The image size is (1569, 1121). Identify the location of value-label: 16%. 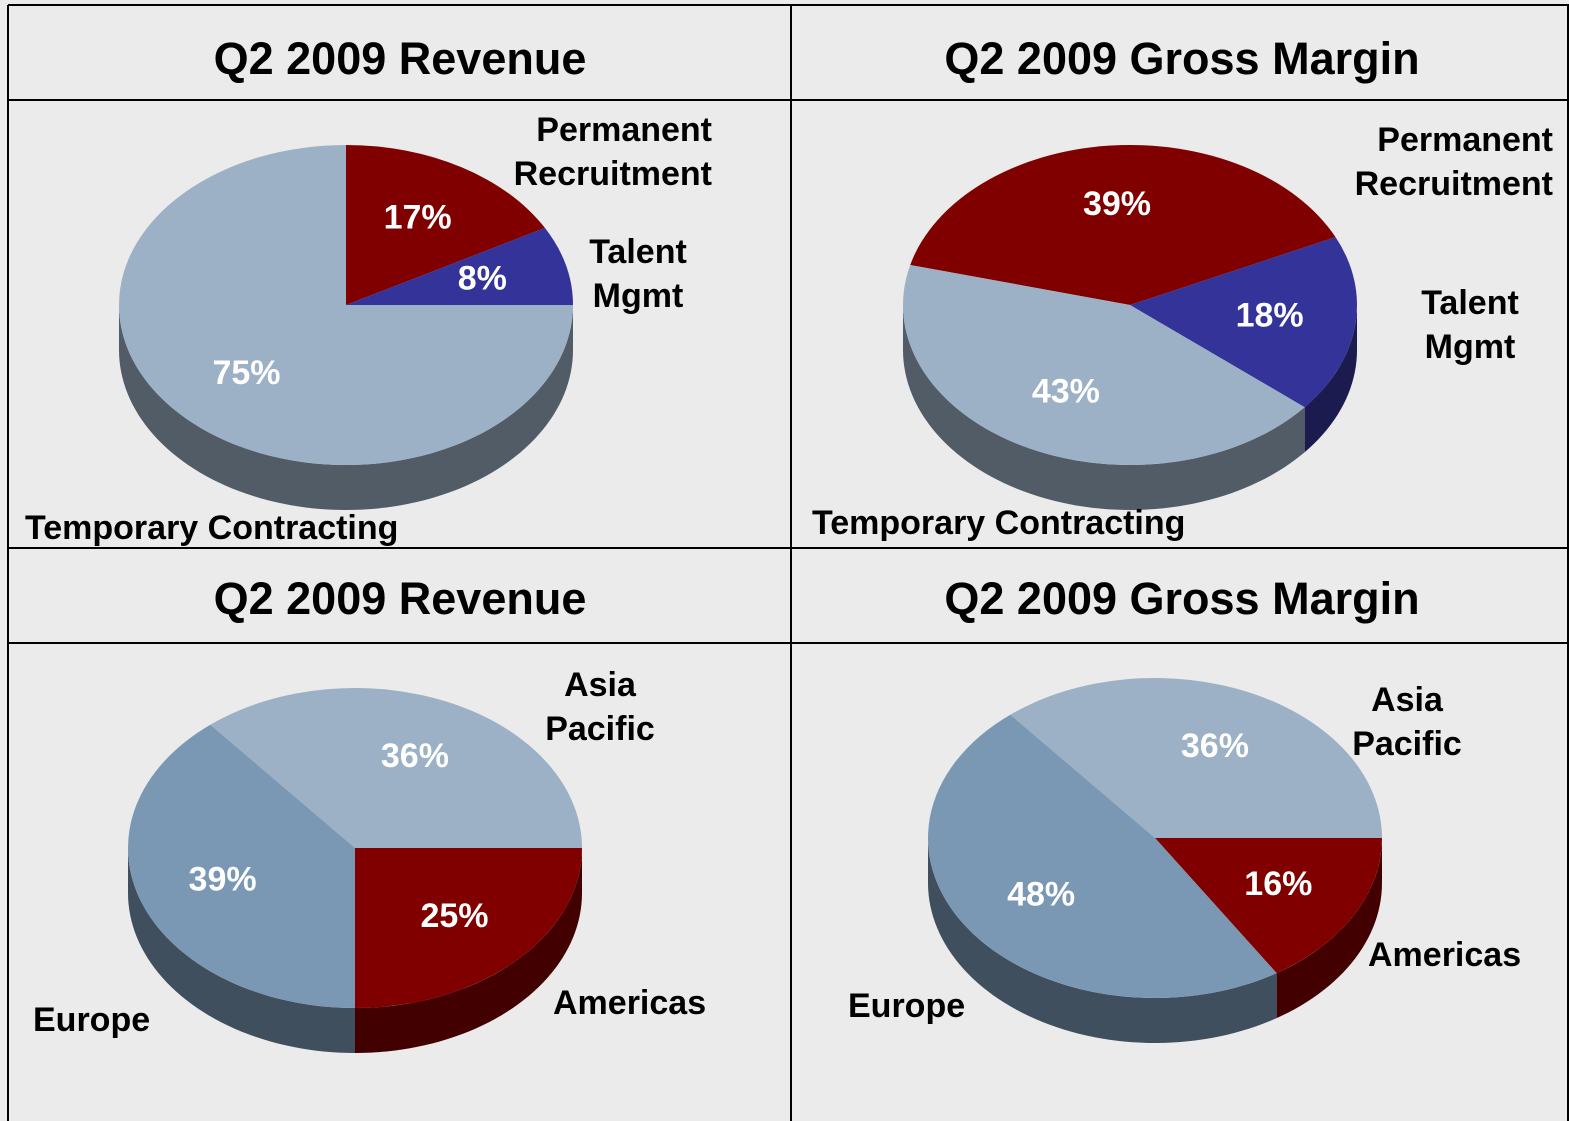
(1278, 884).